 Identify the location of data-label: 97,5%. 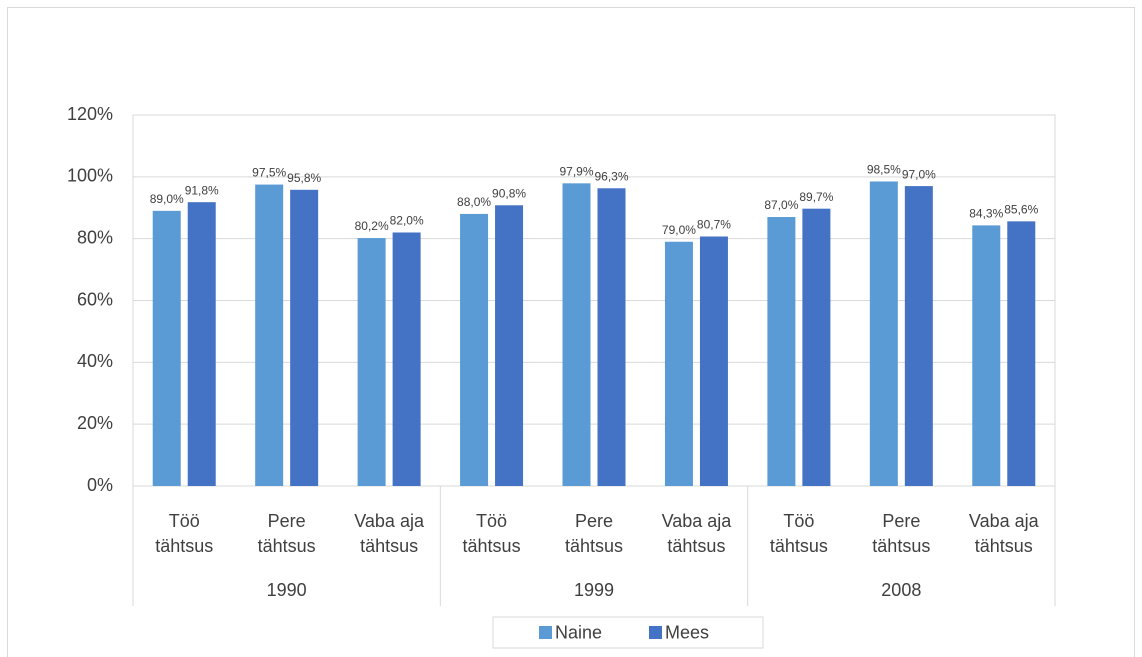
(269, 173).